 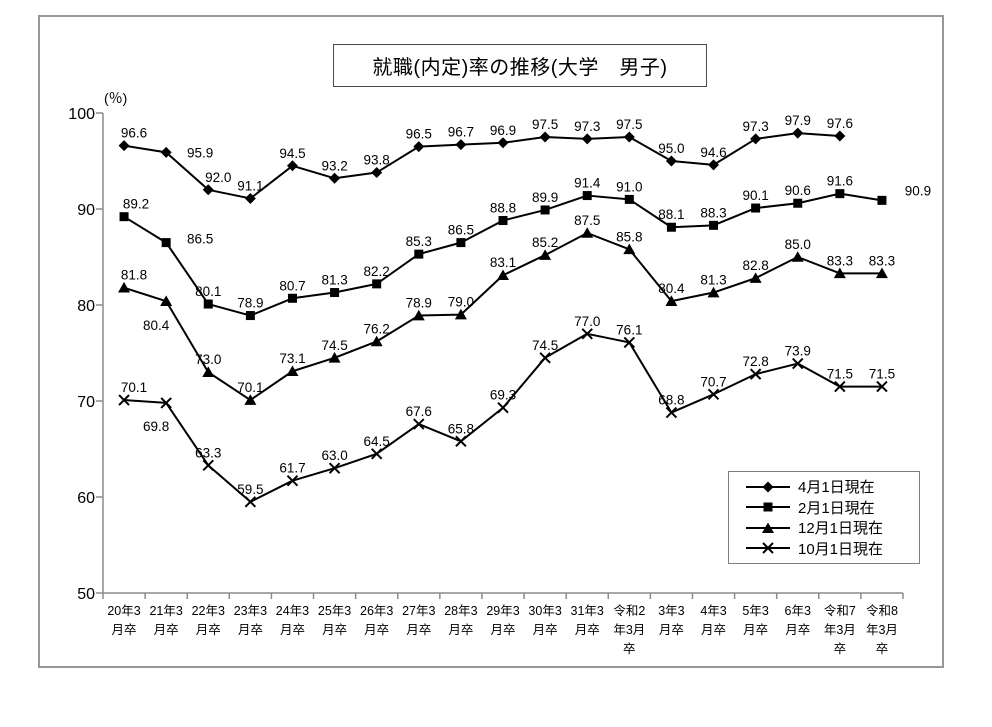 I want to click on data-label: 92.0, so click(x=218, y=177).